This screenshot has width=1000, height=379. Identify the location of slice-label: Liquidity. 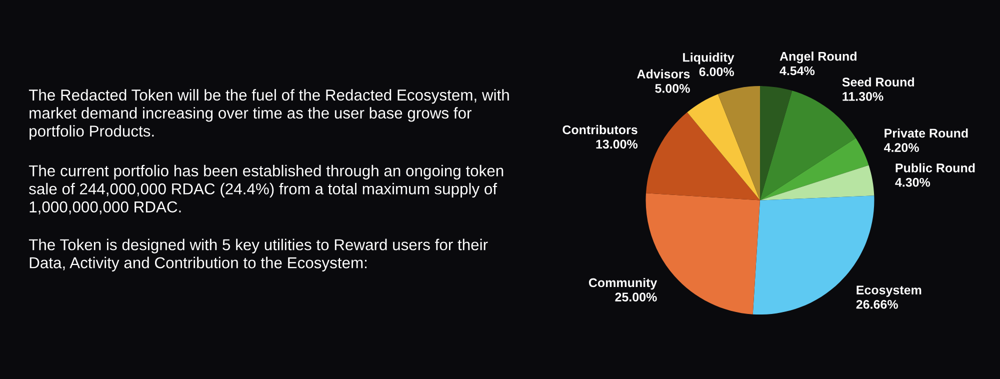
(708, 58).